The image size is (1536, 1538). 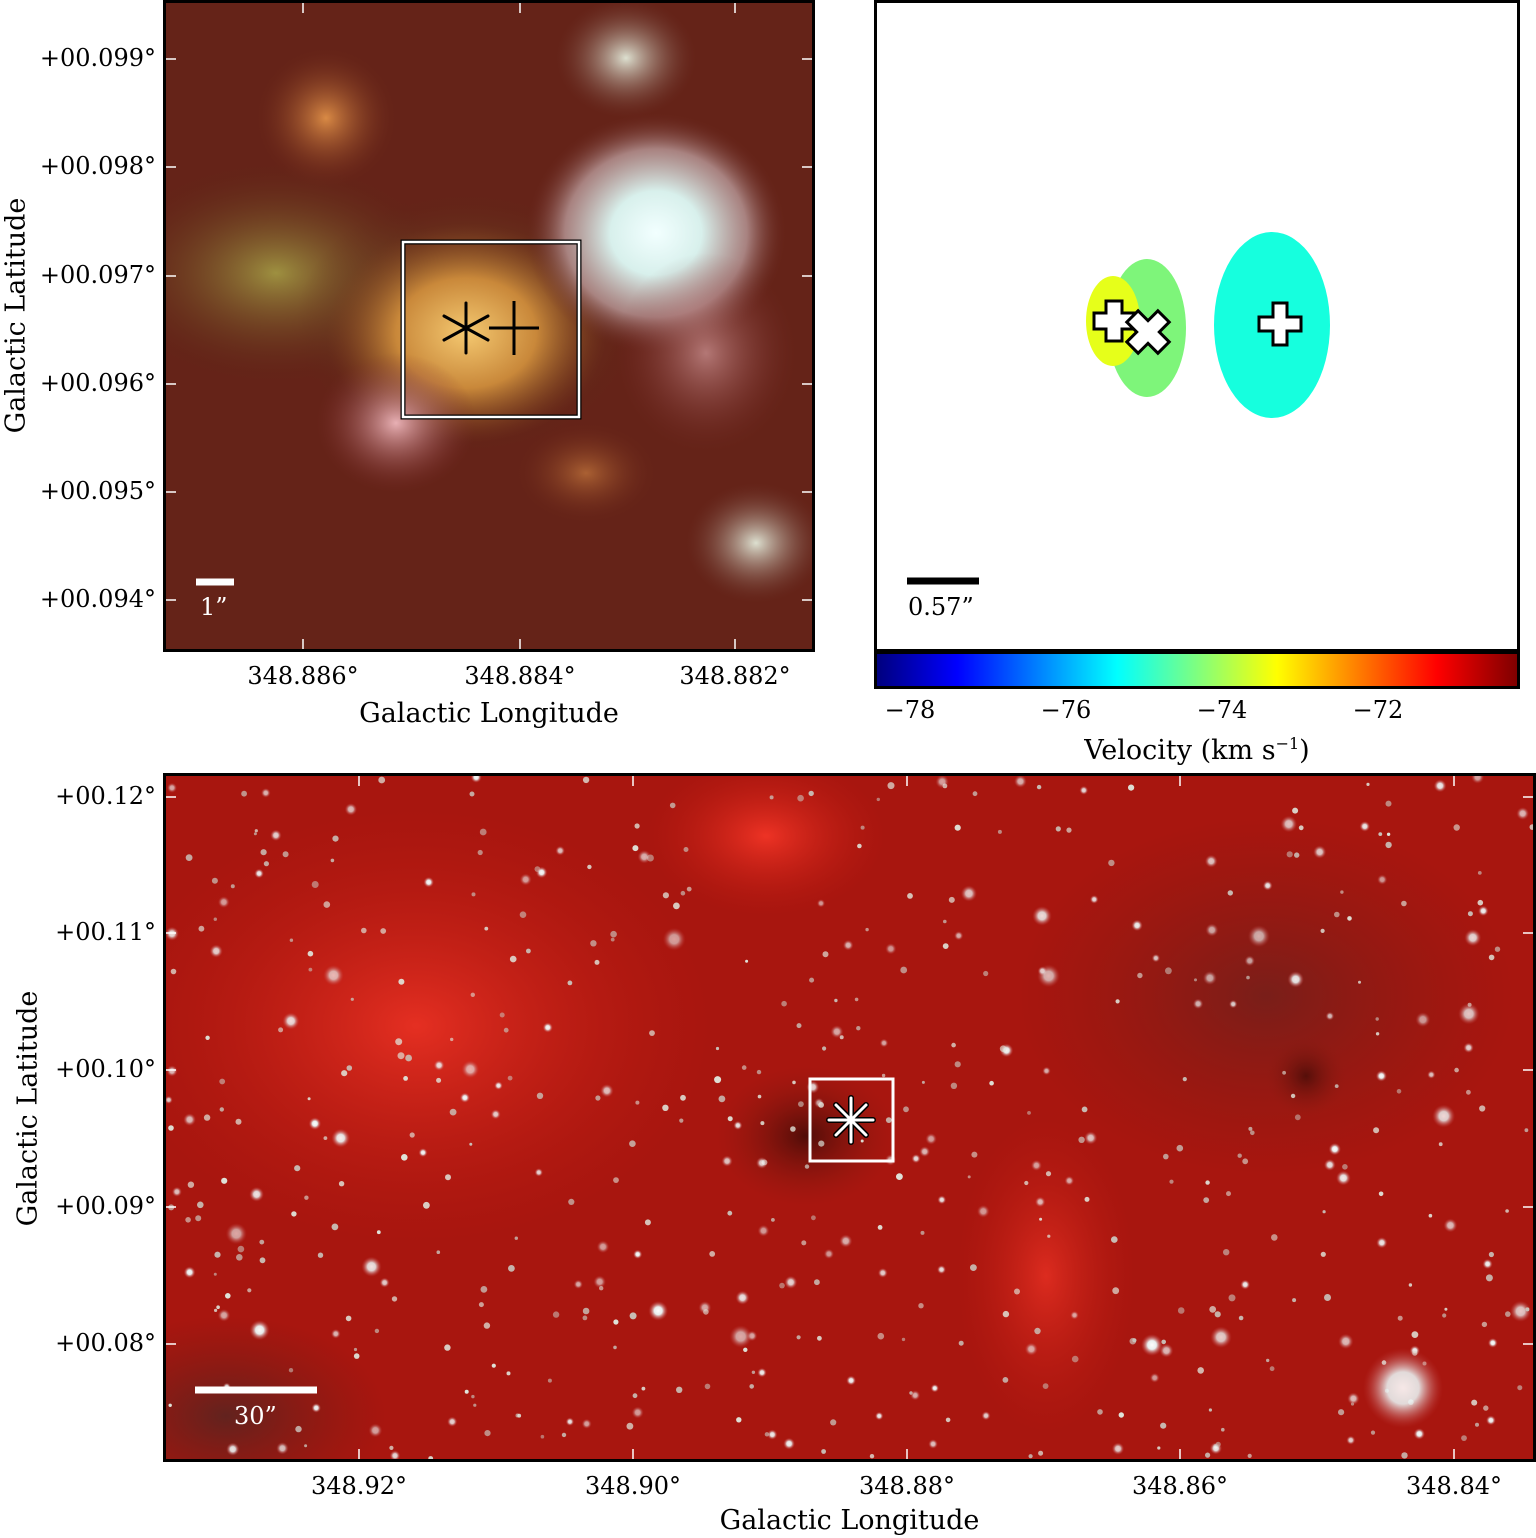 What do you see at coordinates (1197, 750) in the screenshot?
I see `colorbar-label: Velocity (km s−1)` at bounding box center [1197, 750].